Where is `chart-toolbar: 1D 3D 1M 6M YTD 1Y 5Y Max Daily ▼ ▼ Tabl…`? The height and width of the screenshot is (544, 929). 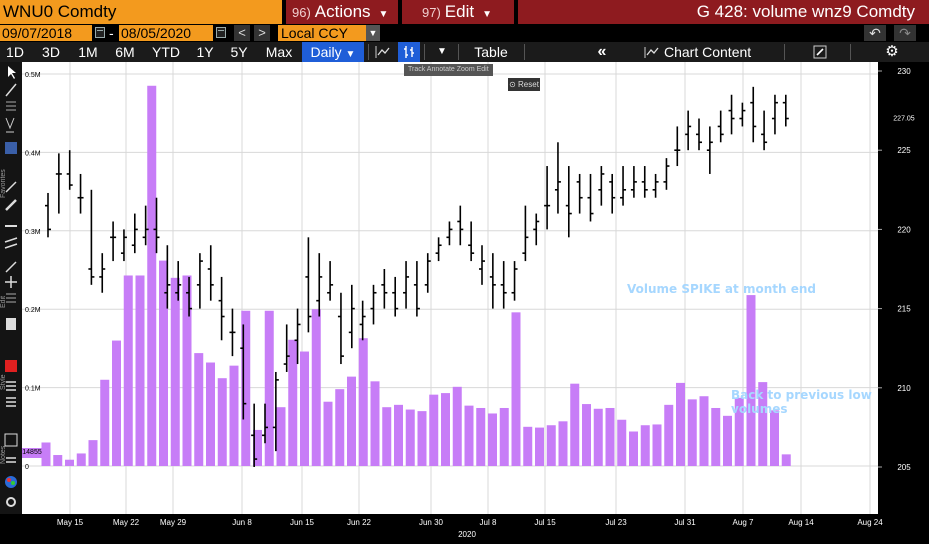
chart-toolbar: 1D 3D 1M 6M YTD 1Y 5Y Max Daily ▼ ▼ Tabl… is located at coordinates (464, 52).